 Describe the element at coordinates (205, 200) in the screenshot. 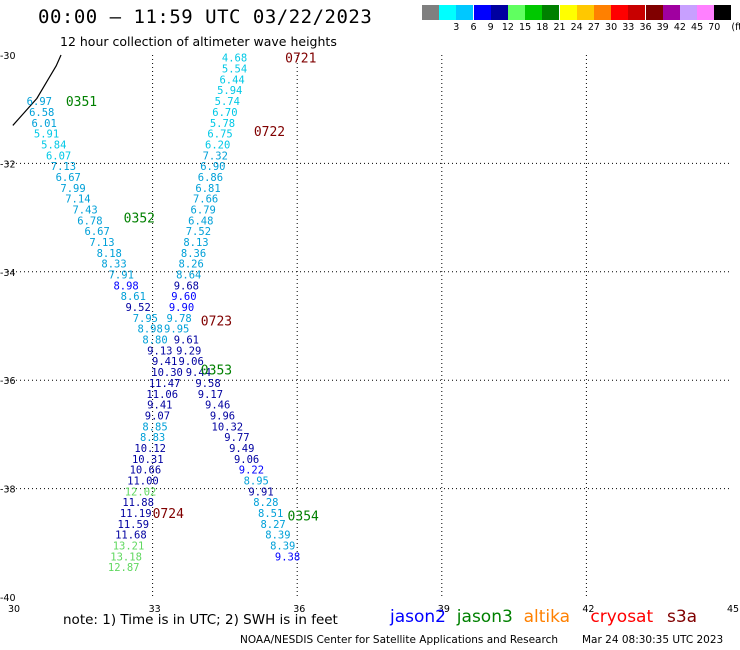

I see `wave-height-label: 7.66` at that location.